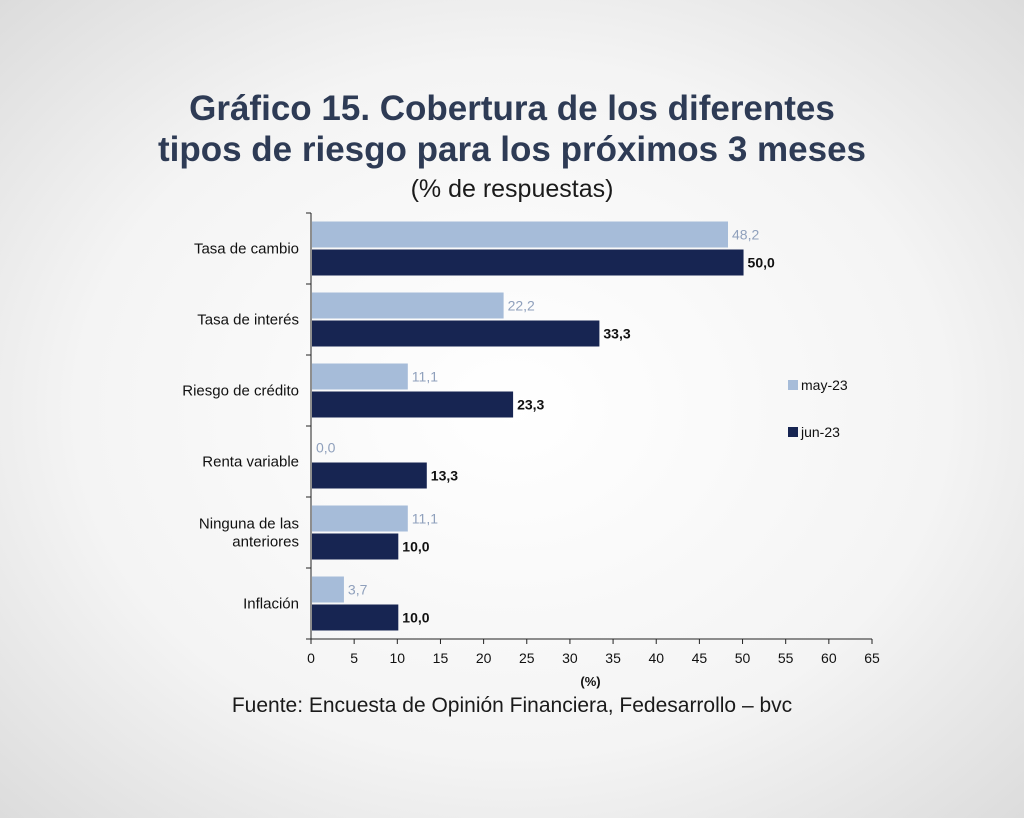 This screenshot has height=818, width=1024. Describe the element at coordinates (786, 658) in the screenshot. I see `x-tick-label: 55` at that location.